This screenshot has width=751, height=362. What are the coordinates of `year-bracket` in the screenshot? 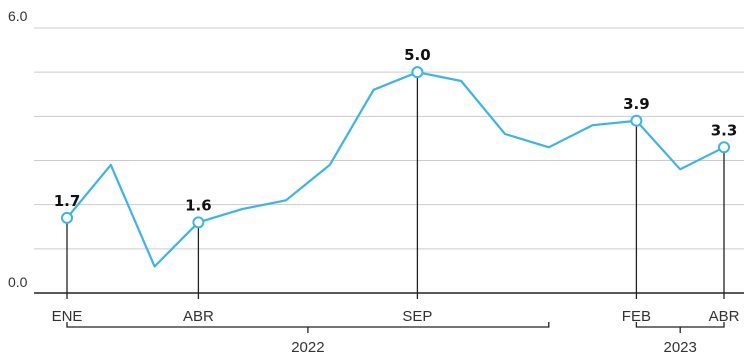 It's located at (308, 325).